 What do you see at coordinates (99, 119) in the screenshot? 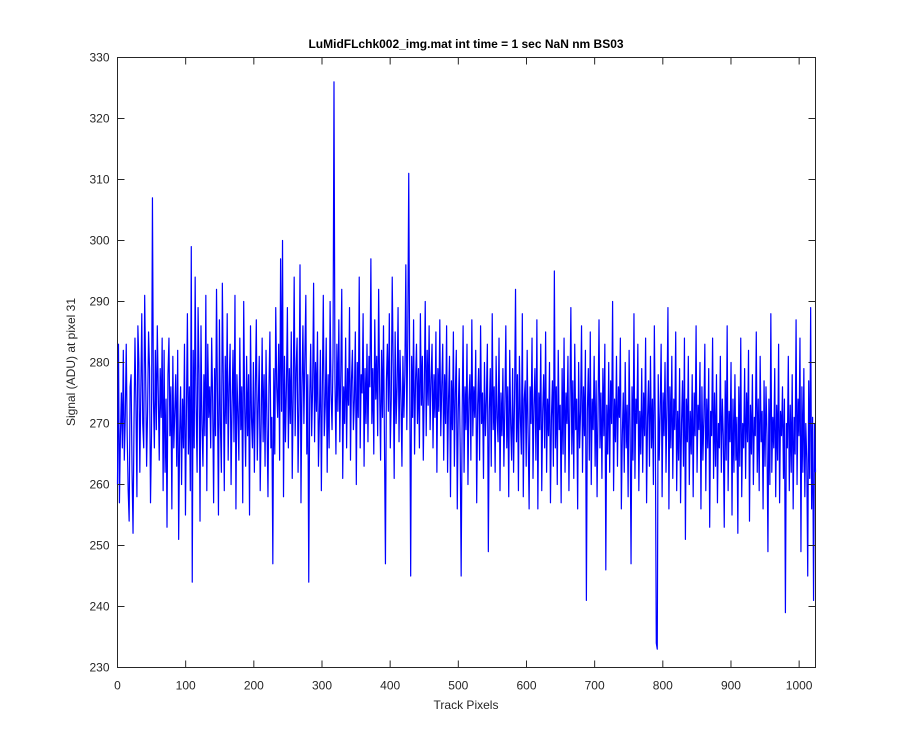
I see `y-tick-label: 320` at bounding box center [99, 119].